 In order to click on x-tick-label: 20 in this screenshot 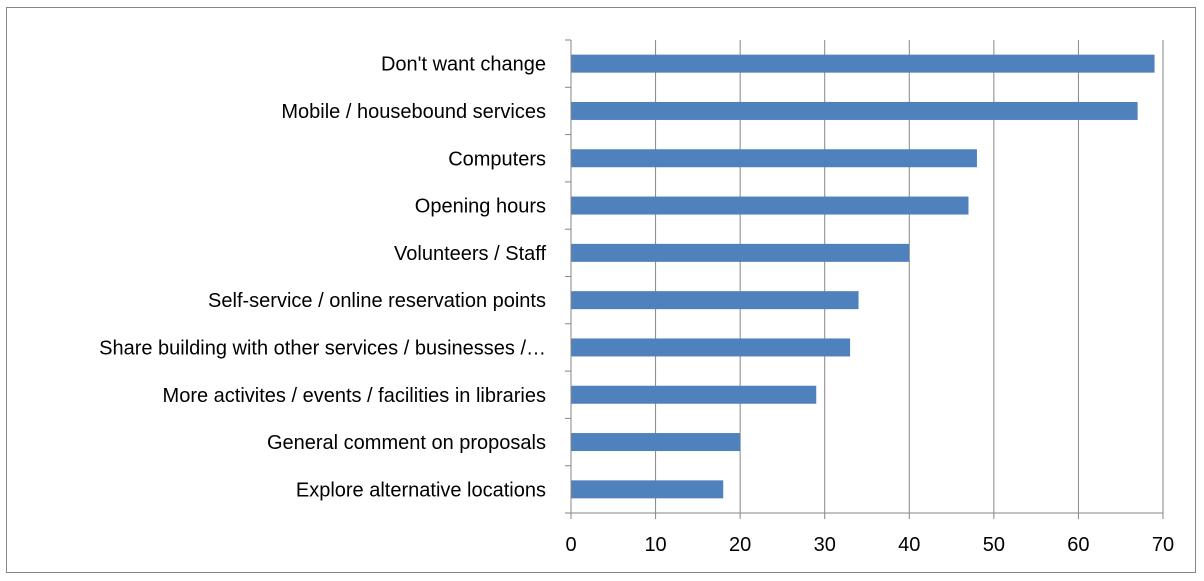, I will do `click(740, 545)`.